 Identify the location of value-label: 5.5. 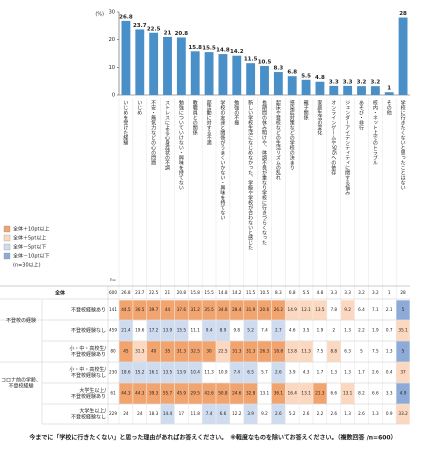
(306, 76).